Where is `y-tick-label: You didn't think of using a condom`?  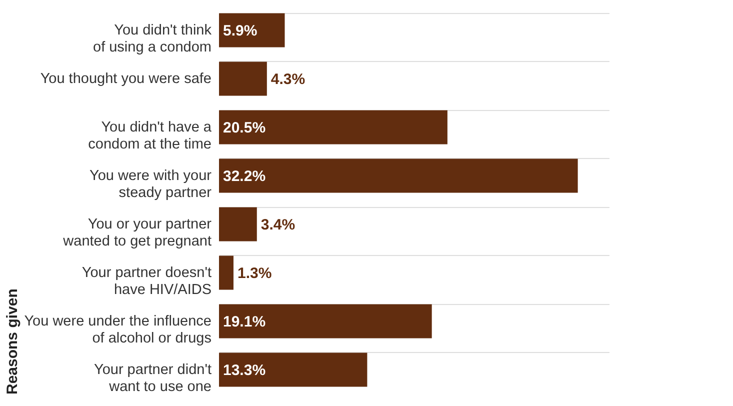 y-tick-label: You didn't think of using a condom is located at coordinates (152, 39).